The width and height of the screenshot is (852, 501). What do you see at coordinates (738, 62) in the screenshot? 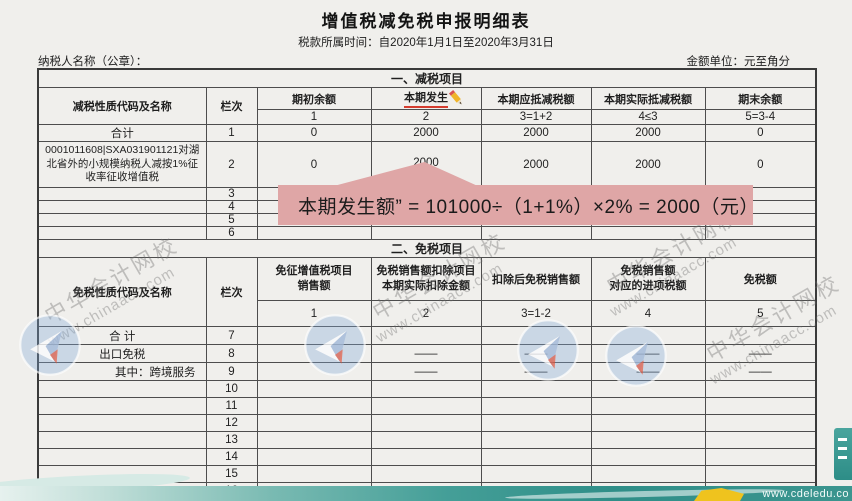
I see `amount-unit-label: 金额单位：元至角分` at bounding box center [738, 62].